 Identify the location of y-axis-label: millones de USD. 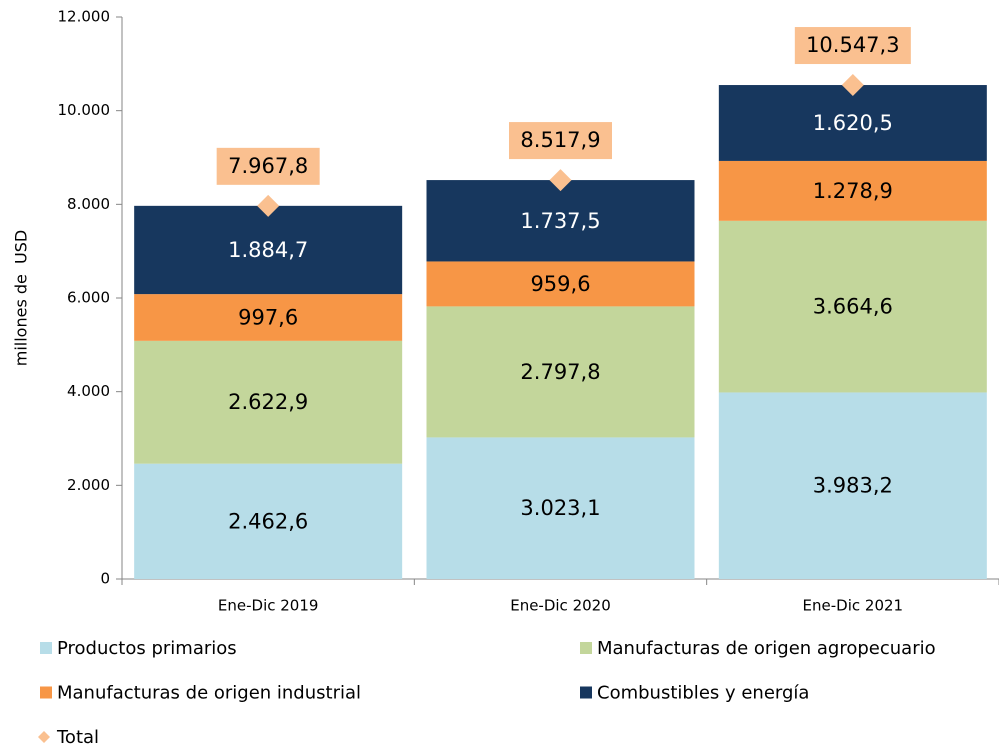
(21, 298).